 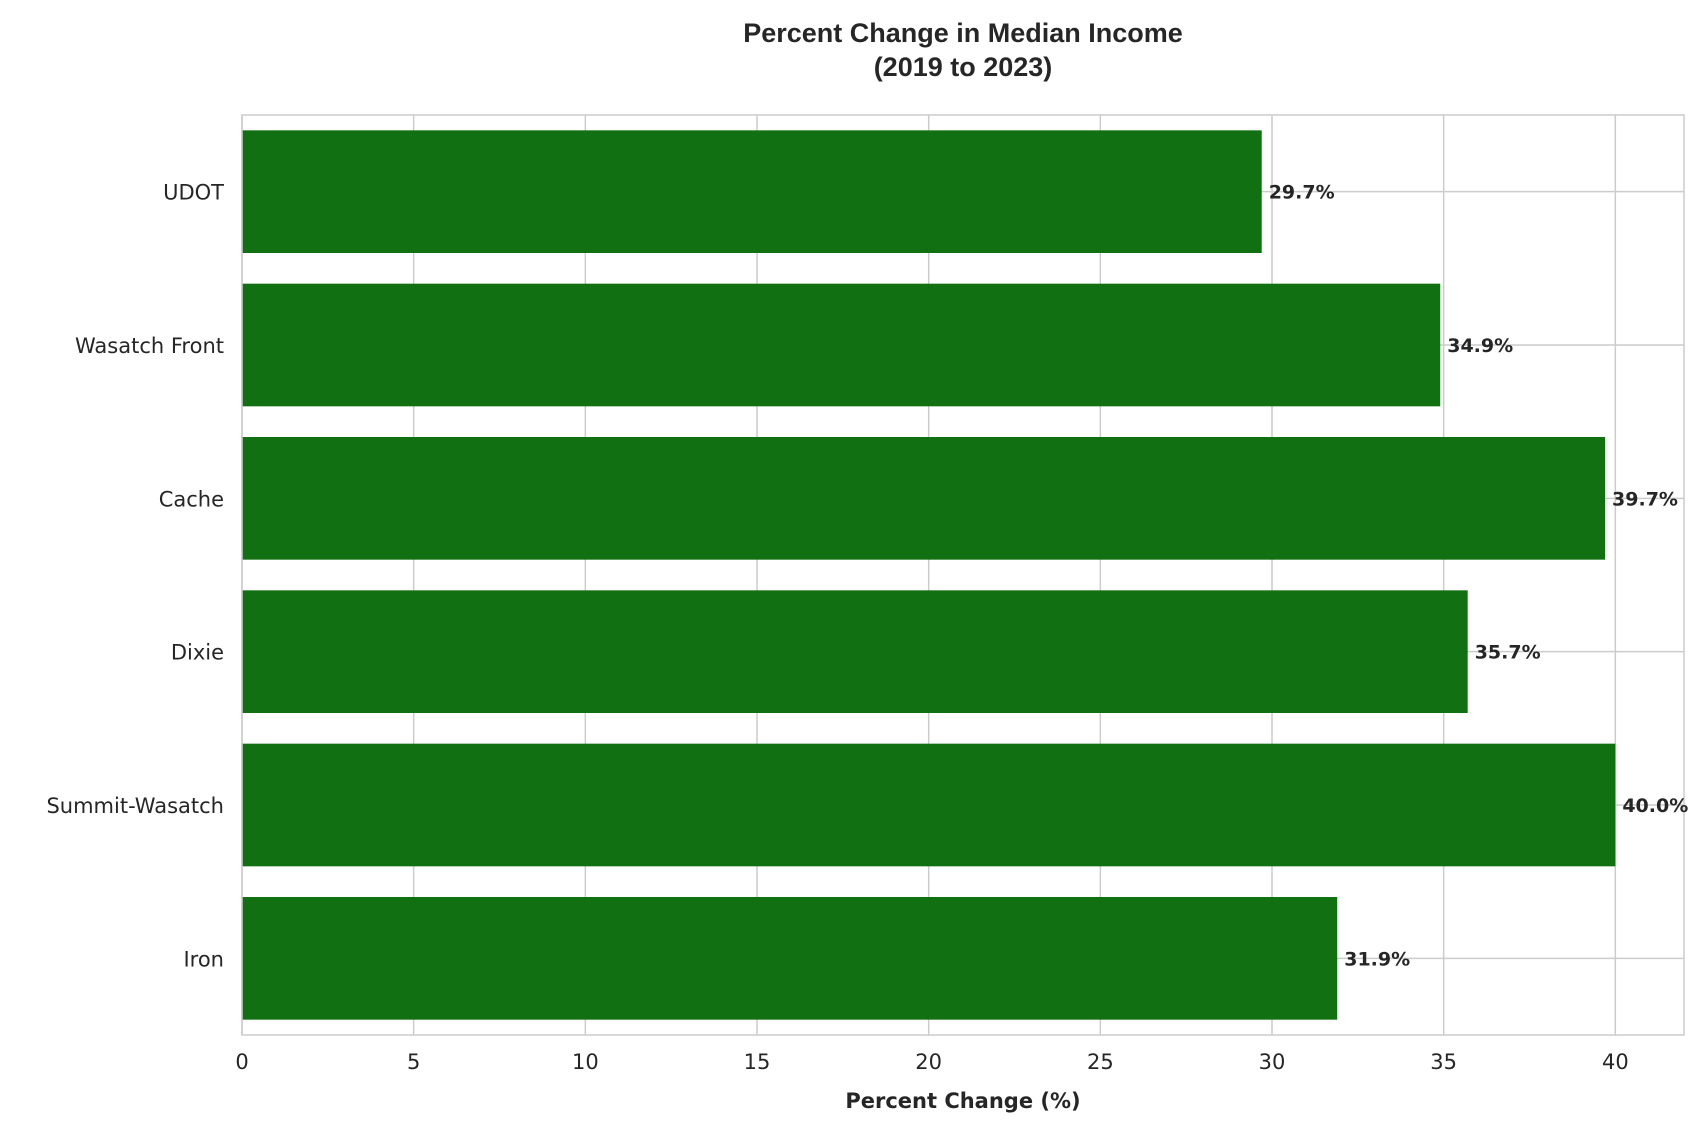 What do you see at coordinates (752, 191) in the screenshot?
I see `bar-udot` at bounding box center [752, 191].